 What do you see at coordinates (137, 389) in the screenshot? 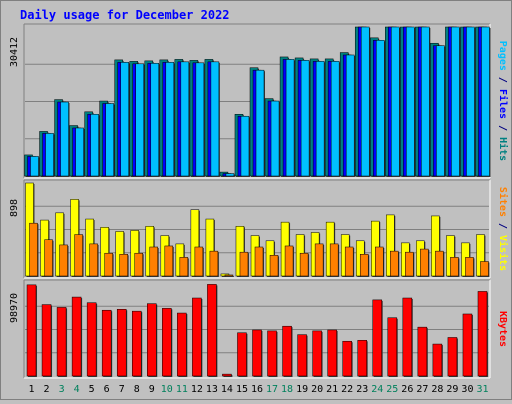
I see `x-tick-label: 8` at bounding box center [137, 389].